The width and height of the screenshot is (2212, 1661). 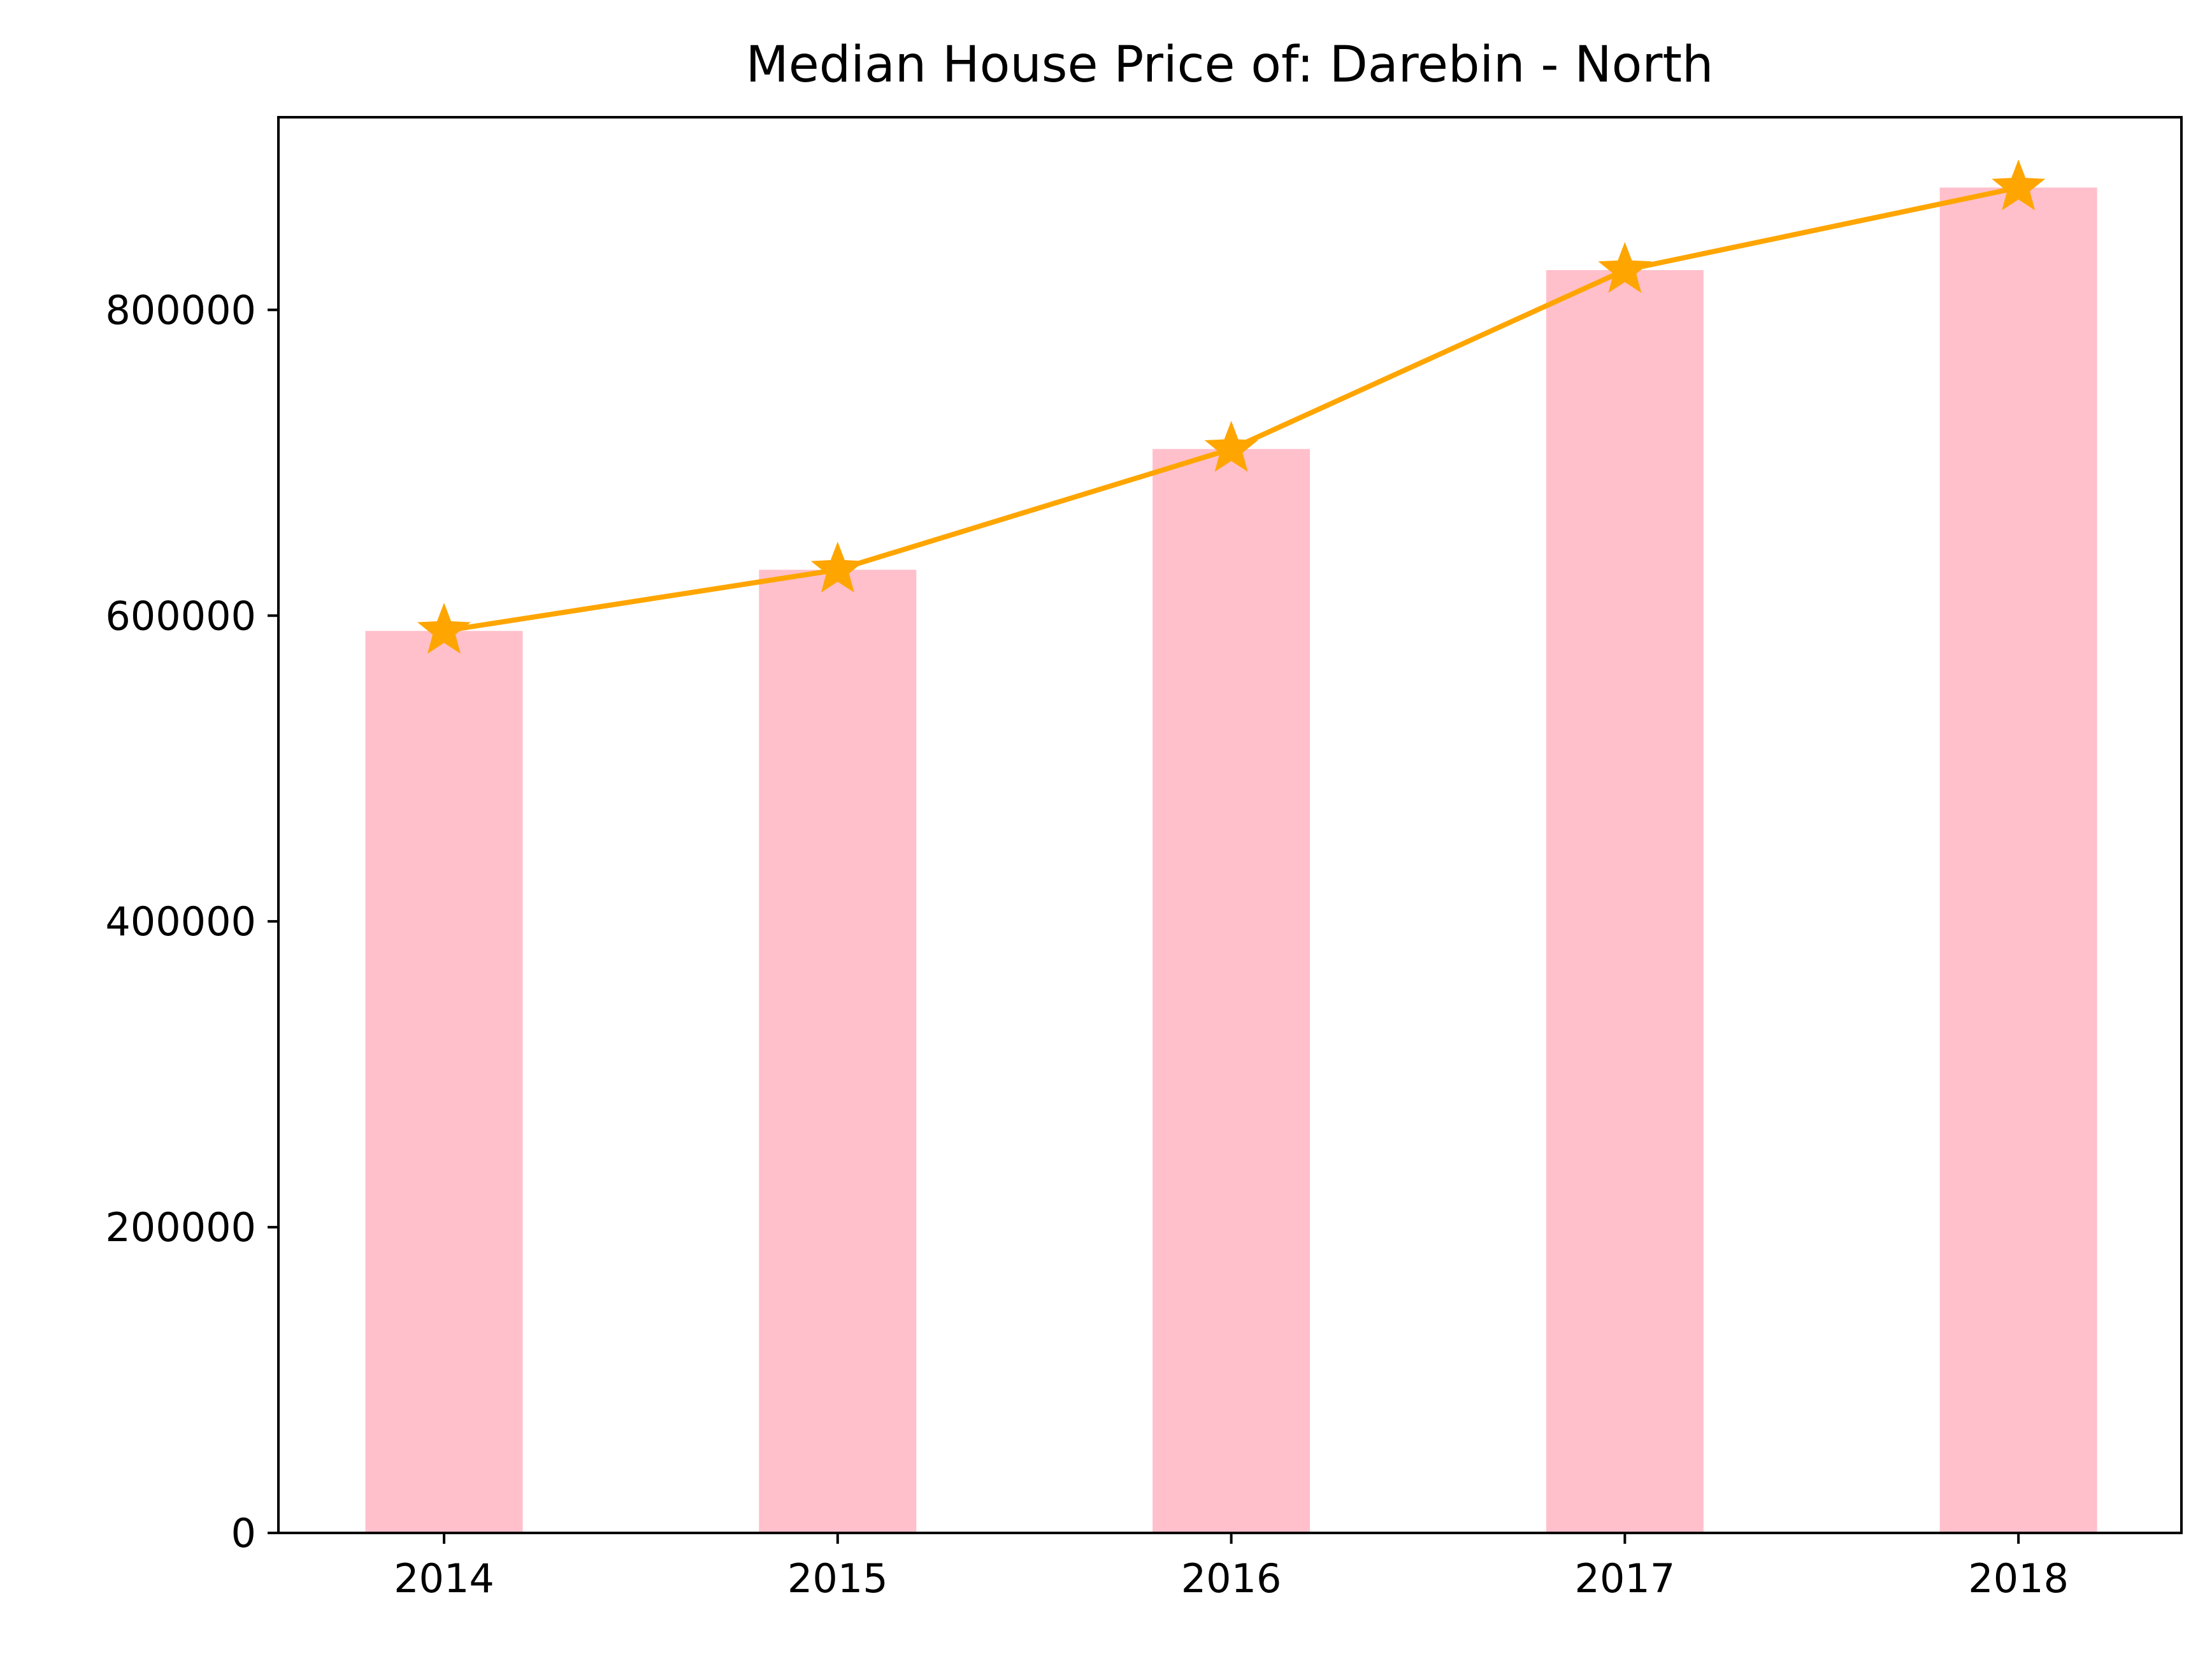 What do you see at coordinates (2019, 185) in the screenshot?
I see `star-marker-2018` at bounding box center [2019, 185].